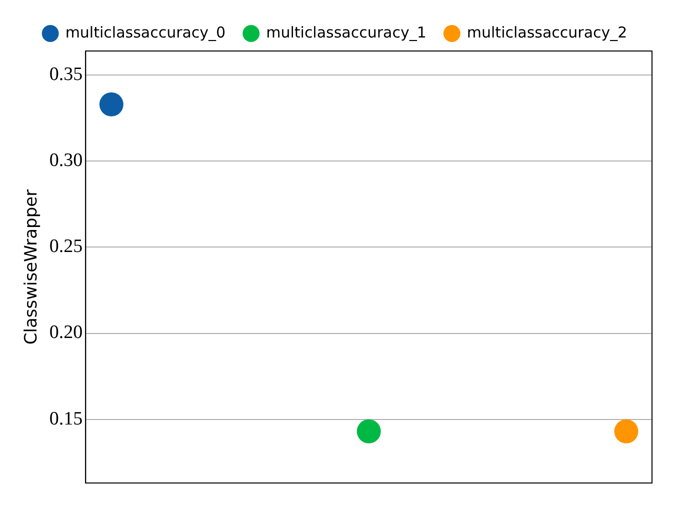 This screenshot has width=700, height=525. What do you see at coordinates (66, 75) in the screenshot?
I see `y-tick-label: 0.35` at bounding box center [66, 75].